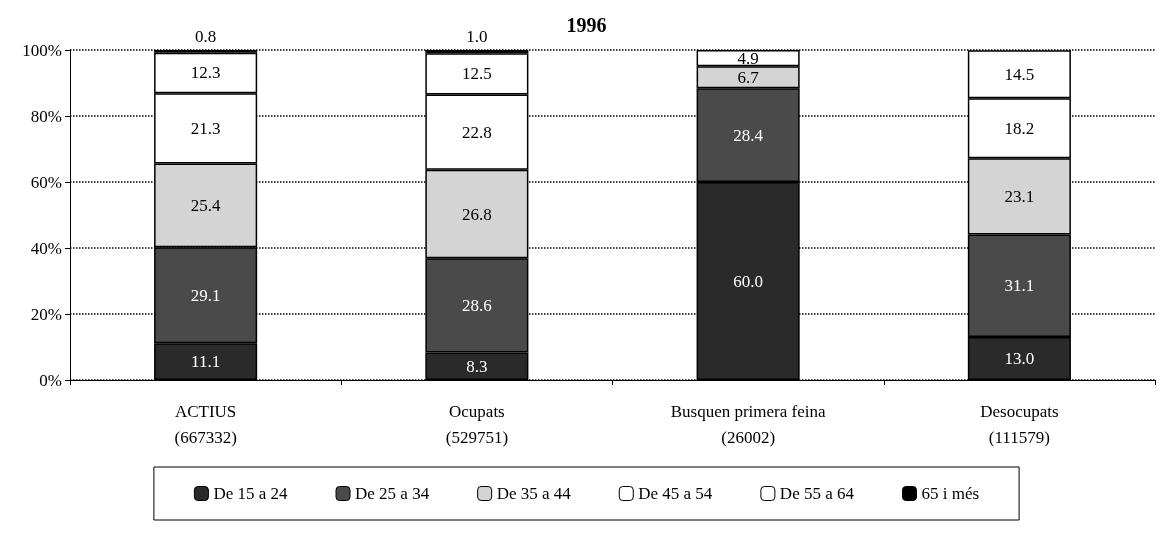 The width and height of the screenshot is (1173, 548). Describe the element at coordinates (206, 36) in the screenshot. I see `data-label: 0.8` at that location.